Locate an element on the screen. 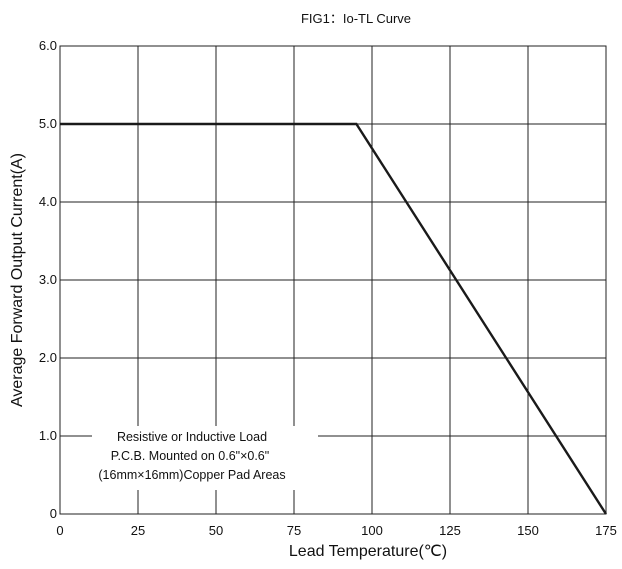 This screenshot has width=622, height=569. x-tick-label: 100 is located at coordinates (372, 530).